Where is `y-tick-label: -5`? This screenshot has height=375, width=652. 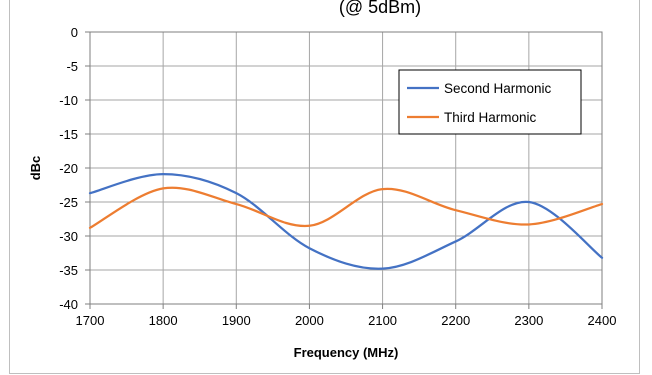 y-tick-label: -5 is located at coordinates (72, 66).